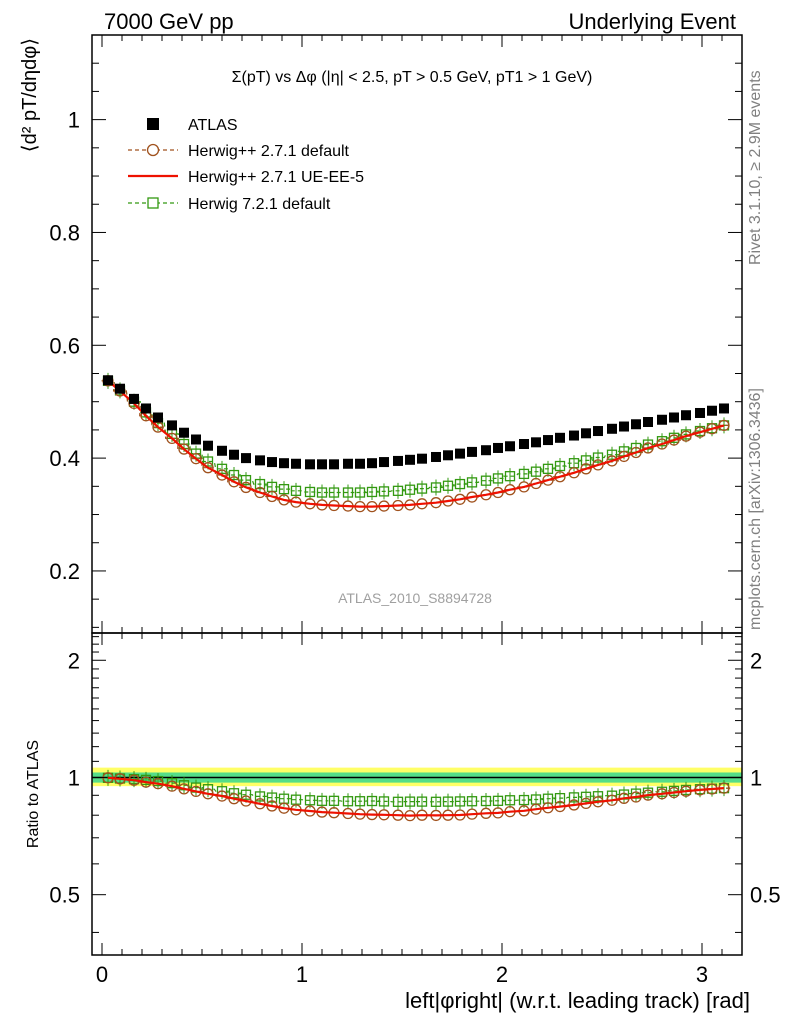 This screenshot has height=1024, width=786. I want to click on header-left: 7000 GeV pp, so click(169, 21).